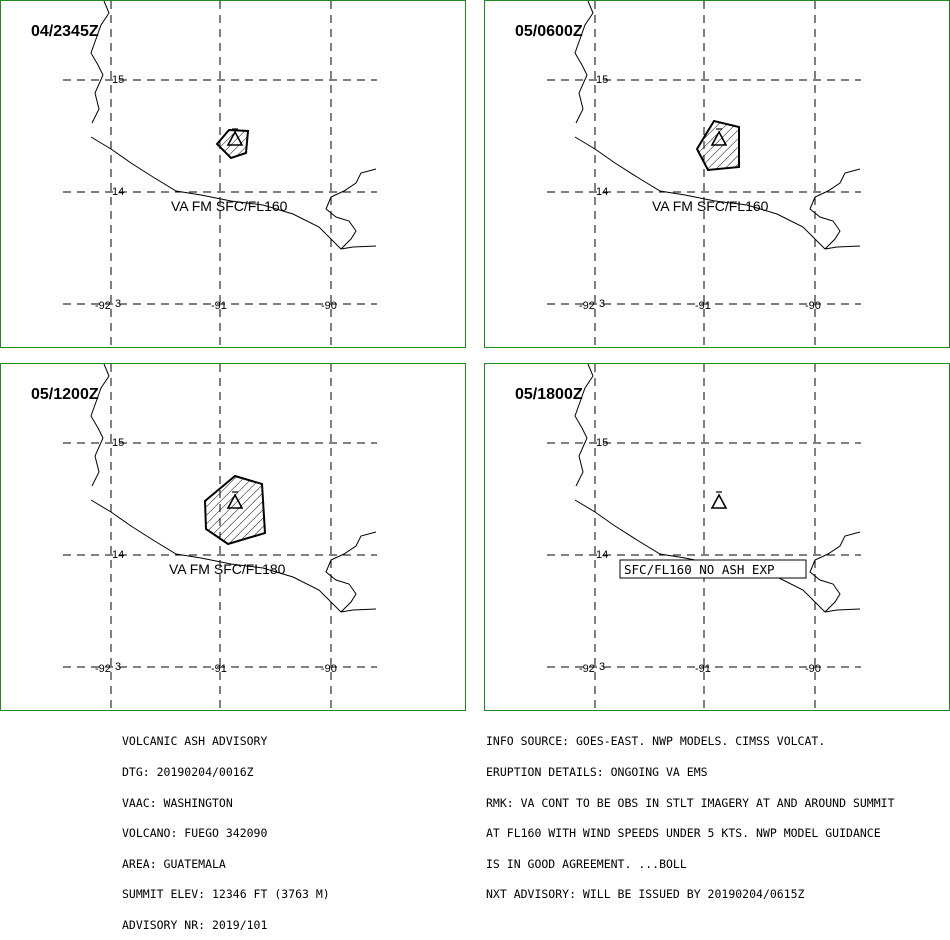  I want to click on valid-time-label: 04/2345Z, so click(65, 31).